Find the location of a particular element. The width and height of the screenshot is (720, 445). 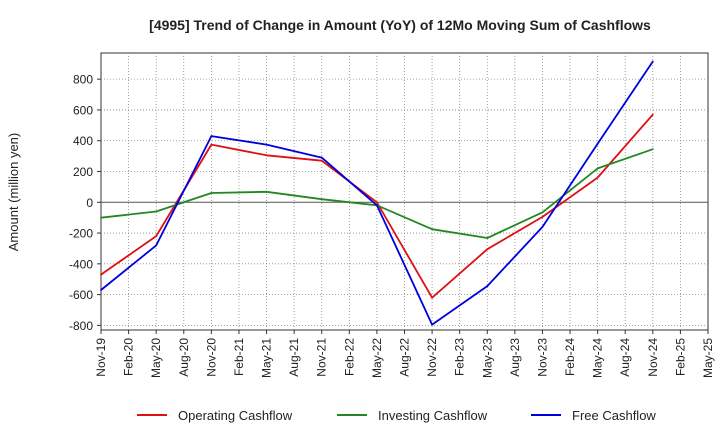

x-tick-label: Nov-24 is located at coordinates (653, 357).